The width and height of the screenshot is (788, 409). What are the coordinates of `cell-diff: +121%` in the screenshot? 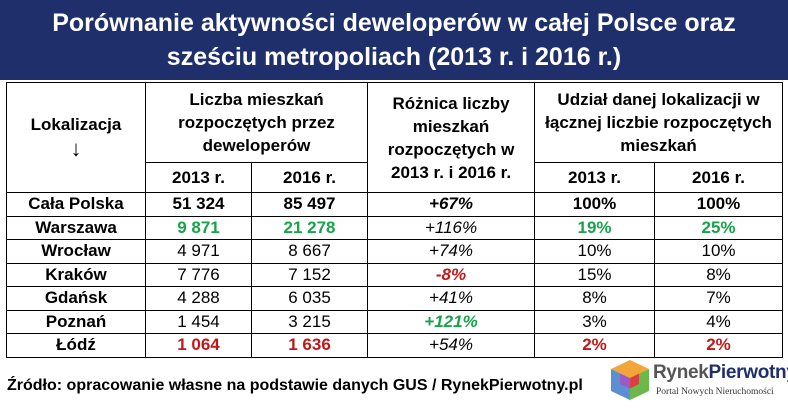 It's located at (451, 321).